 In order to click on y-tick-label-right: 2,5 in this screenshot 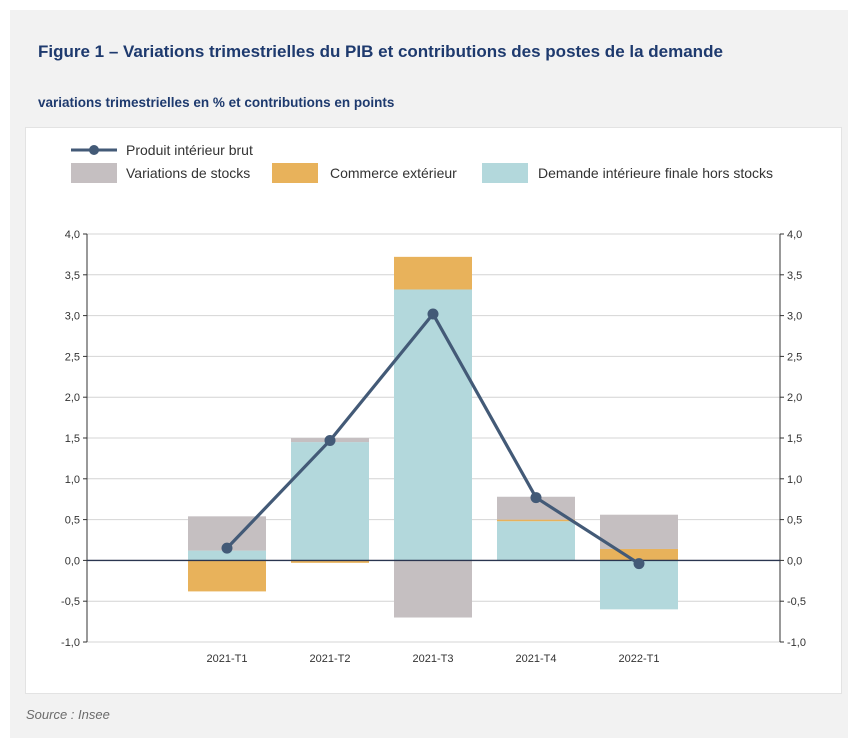, I will do `click(794, 357)`.